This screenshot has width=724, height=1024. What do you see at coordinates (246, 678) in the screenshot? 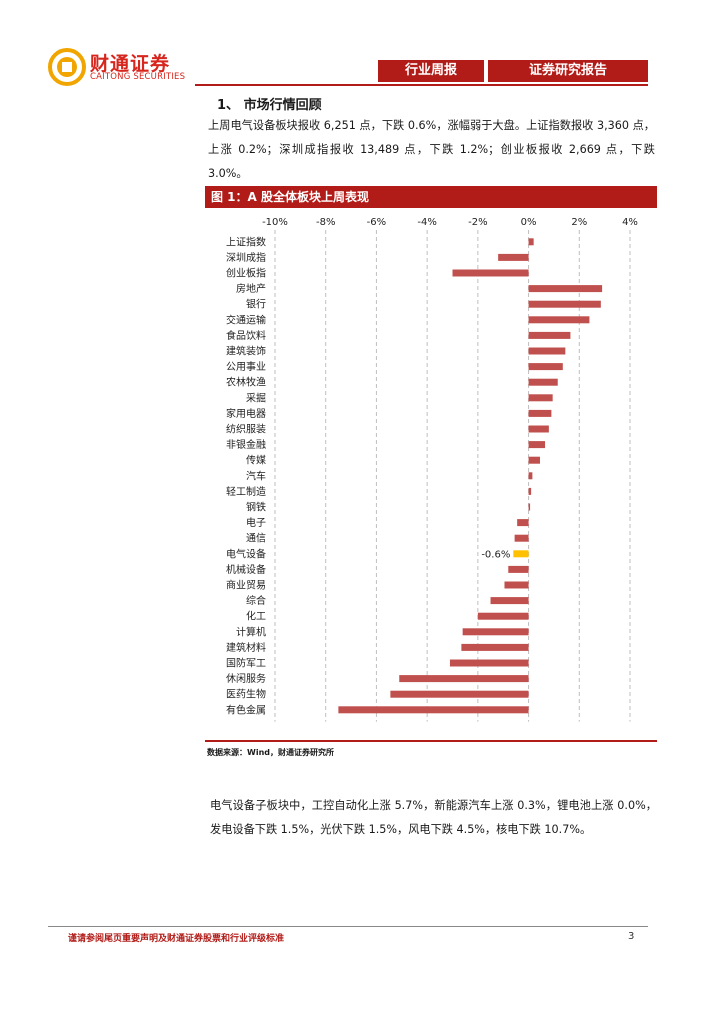
I see `category-label: 休闲服务` at bounding box center [246, 678].